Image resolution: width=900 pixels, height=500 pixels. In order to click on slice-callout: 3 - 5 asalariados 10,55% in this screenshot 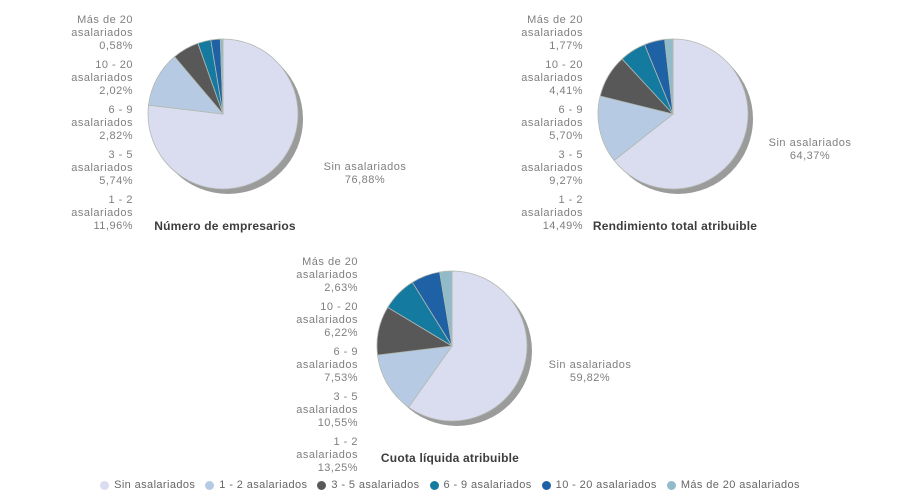, I will do `click(327, 410)`.